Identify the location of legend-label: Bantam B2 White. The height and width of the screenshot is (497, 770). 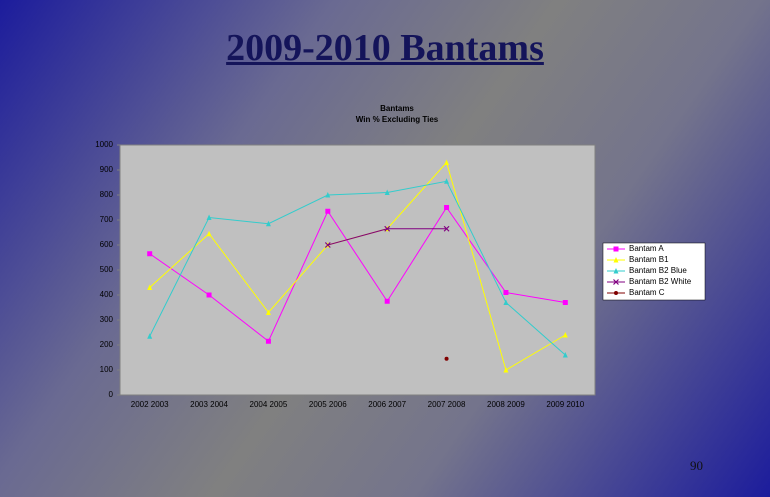
(660, 281).